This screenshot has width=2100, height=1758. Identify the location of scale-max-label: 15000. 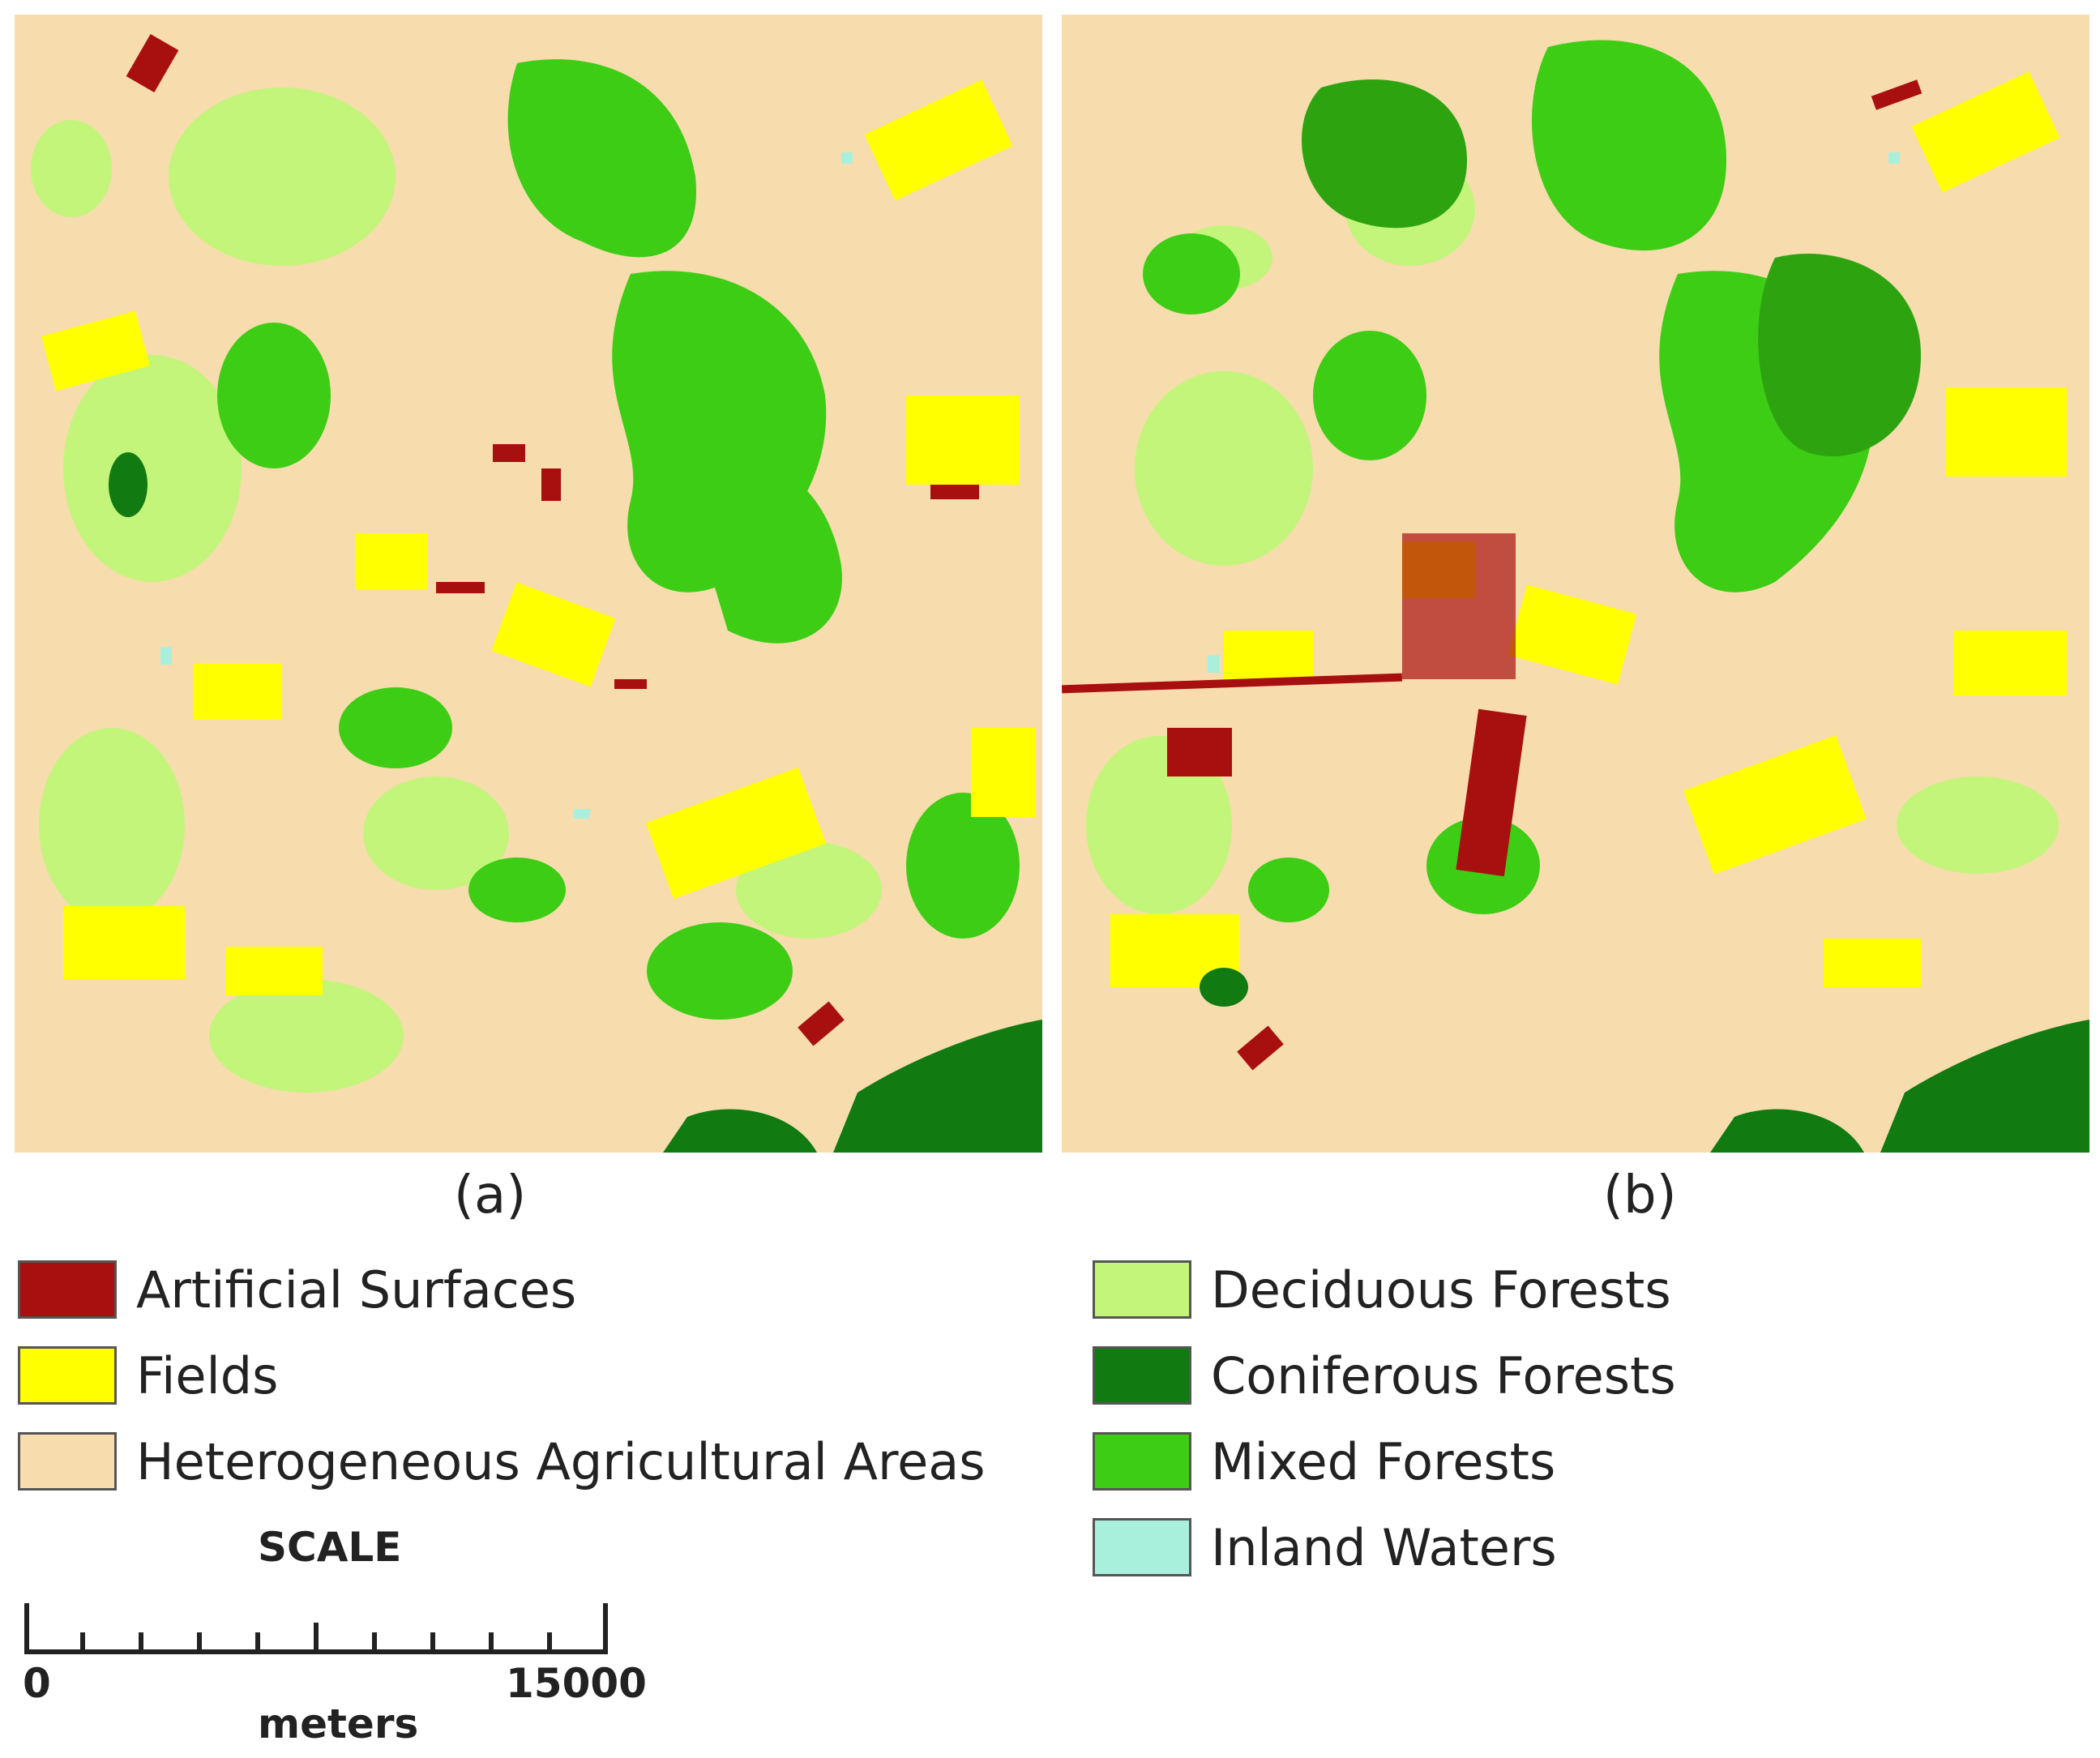
(576, 1683).